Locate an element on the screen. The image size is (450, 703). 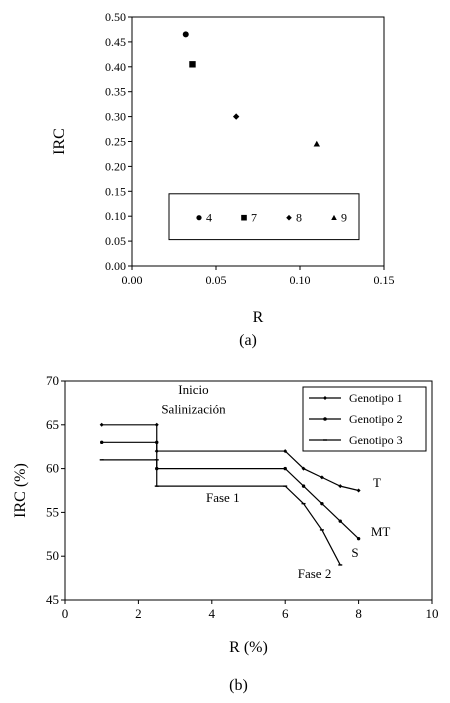
x-tick-label: 0.00 is located at coordinates (132, 280).